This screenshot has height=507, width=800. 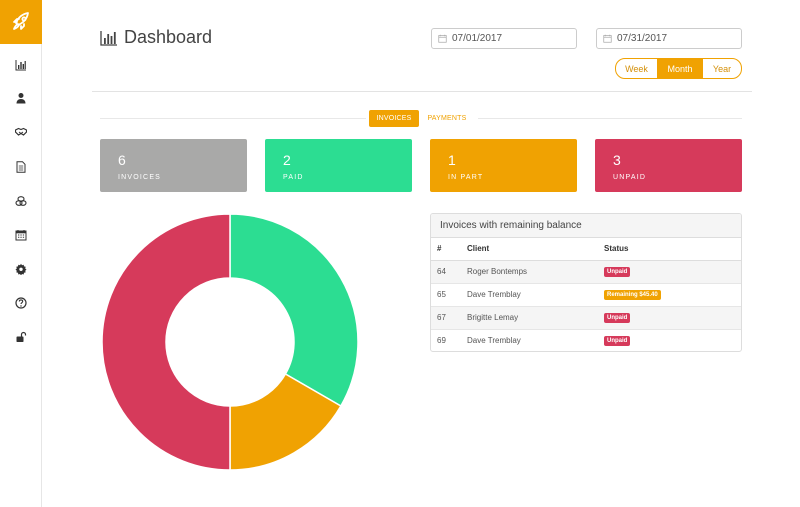 I want to click on stat-count: 6, so click(x=122, y=160).